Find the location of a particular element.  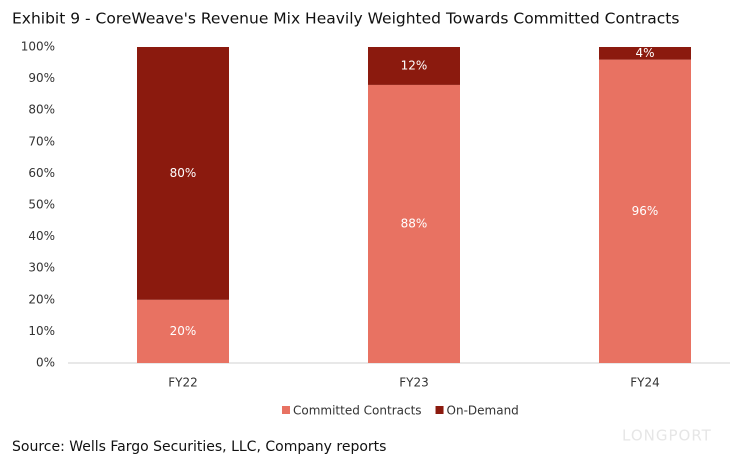

x-tick-label: FY22 is located at coordinates (183, 383).